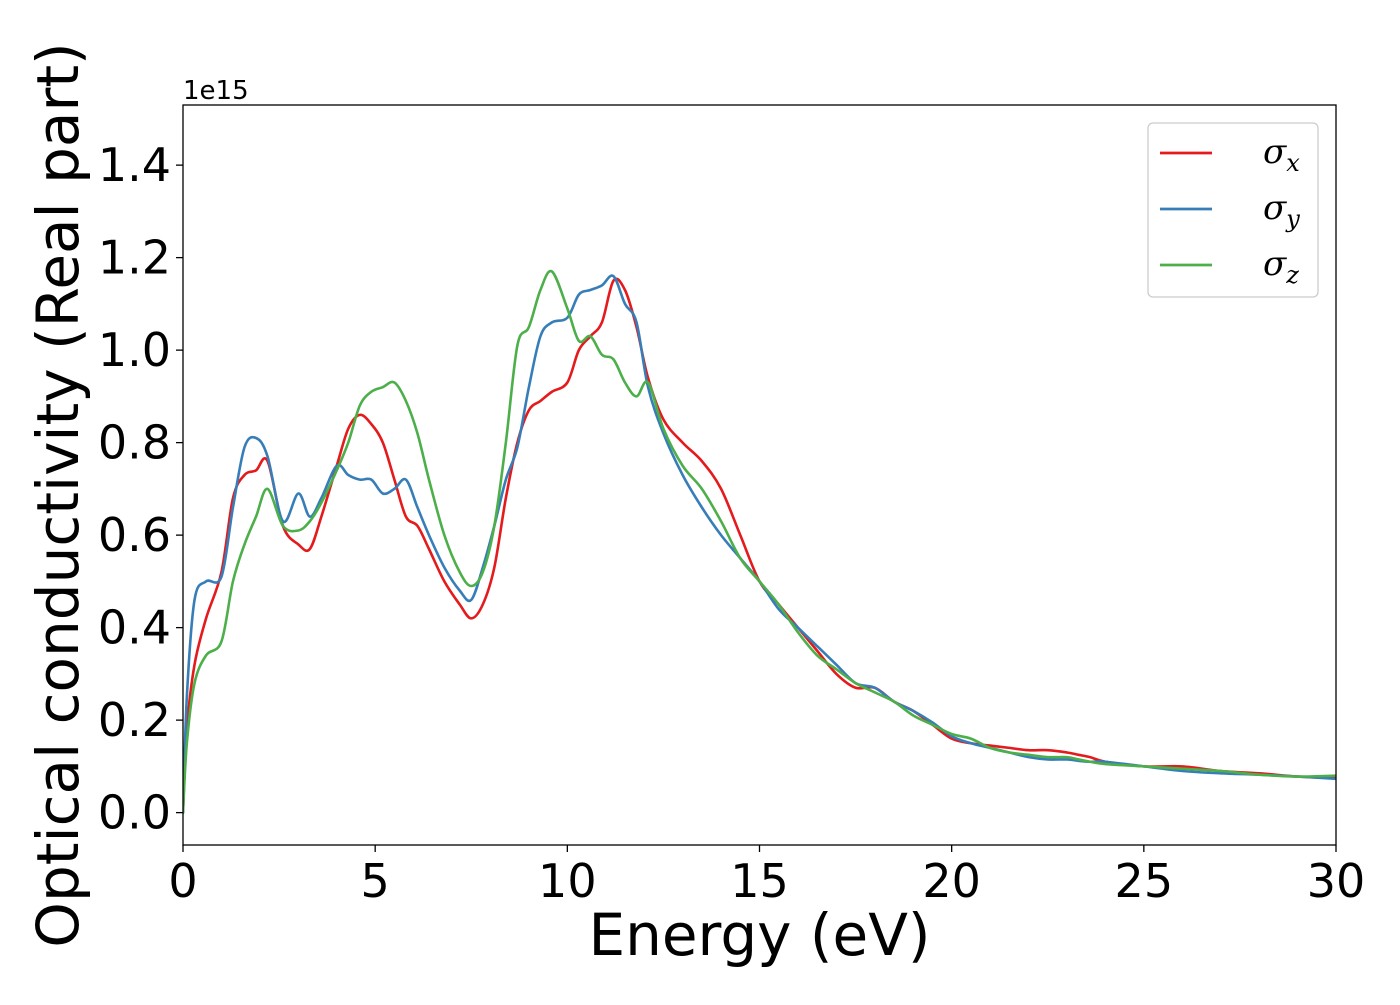 This screenshot has width=1400, height=1005. What do you see at coordinates (1144, 881) in the screenshot?
I see `x-tick-label: 25` at bounding box center [1144, 881].